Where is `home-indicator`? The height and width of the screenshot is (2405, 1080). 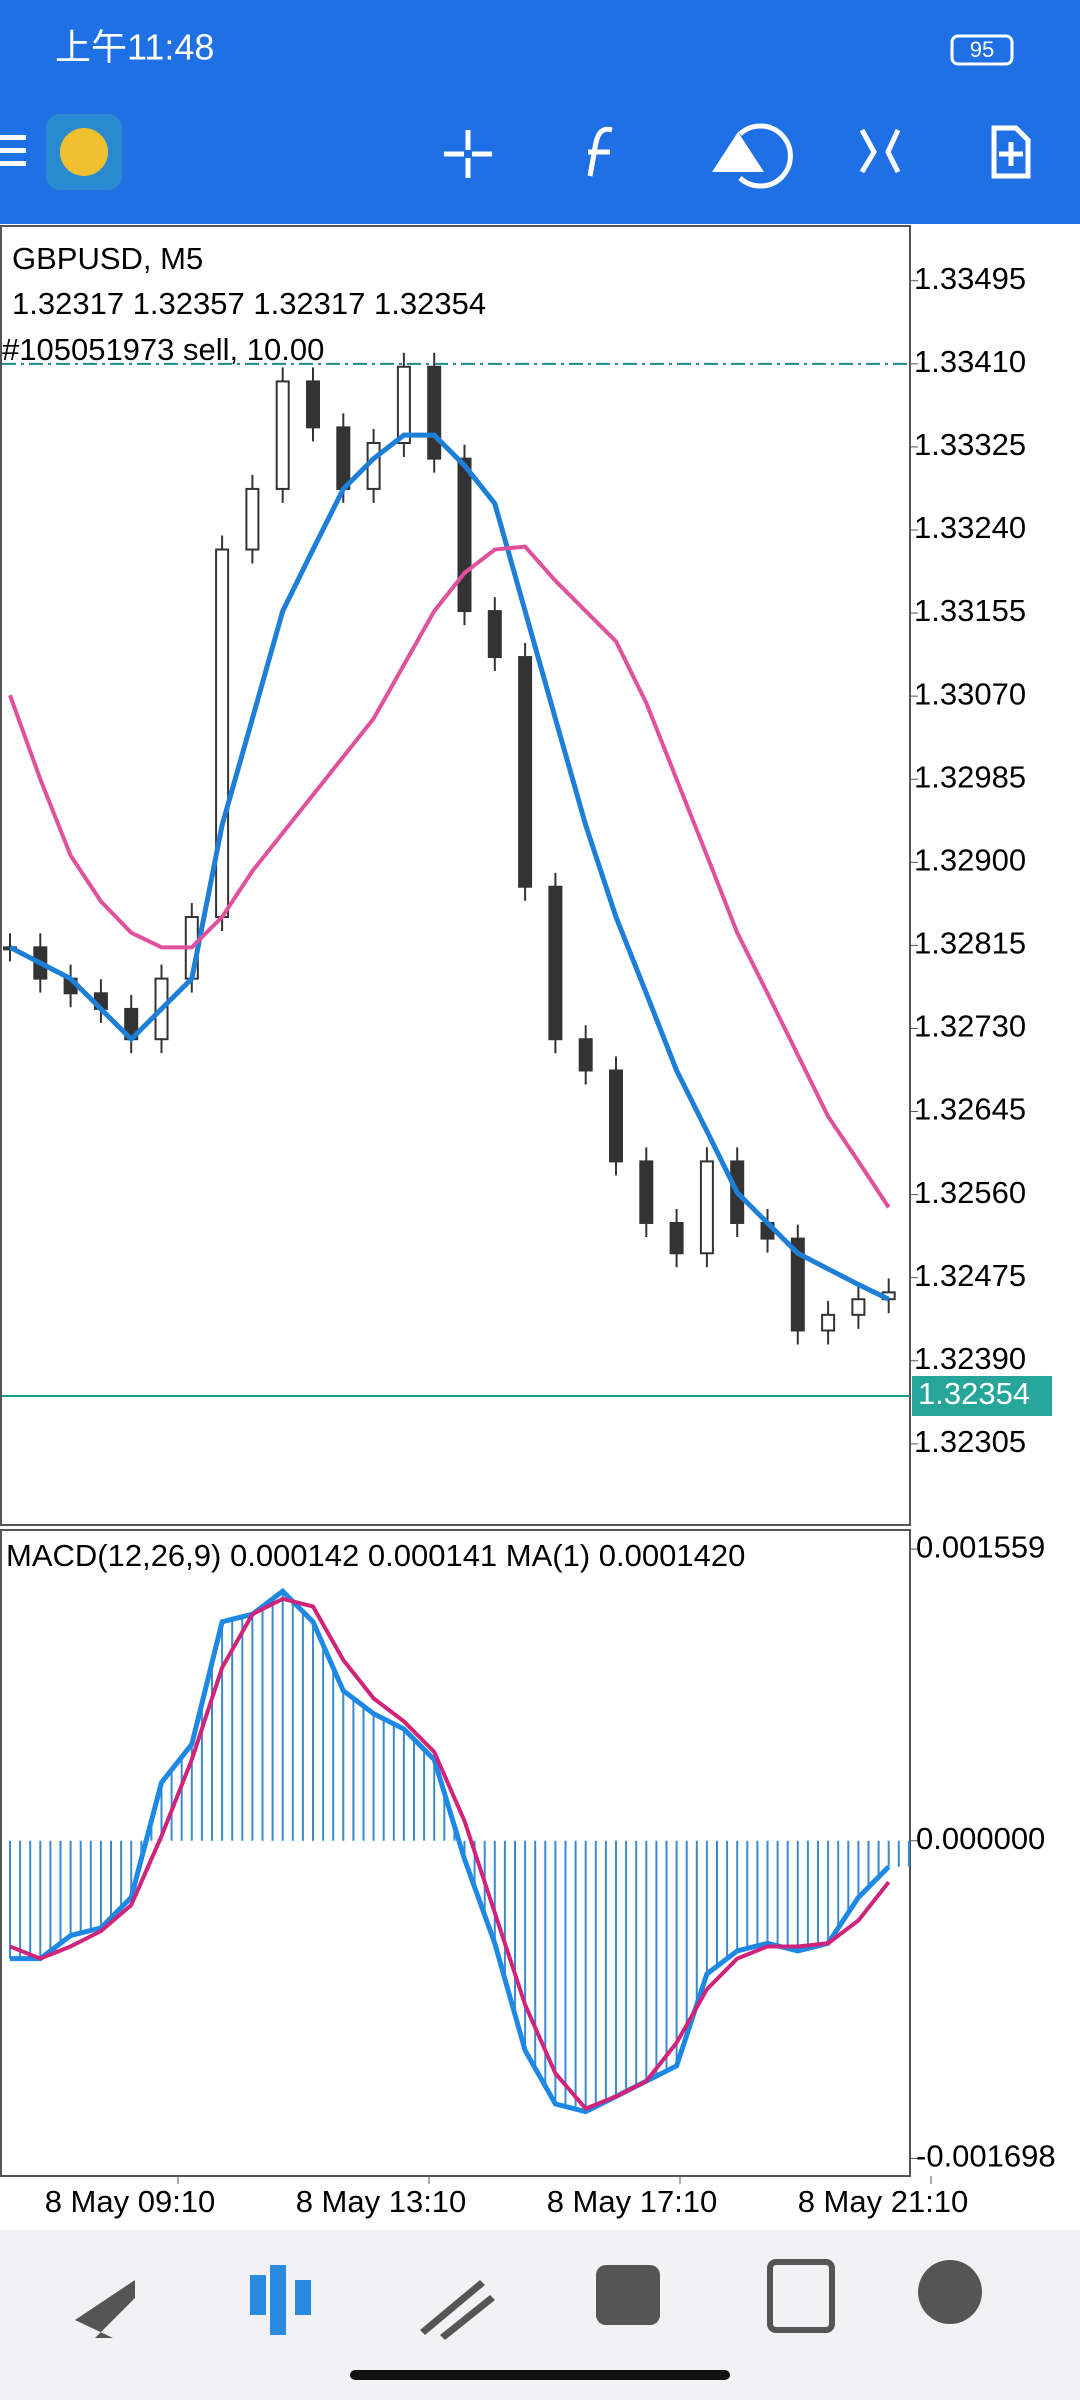 home-indicator is located at coordinates (540, 2375).